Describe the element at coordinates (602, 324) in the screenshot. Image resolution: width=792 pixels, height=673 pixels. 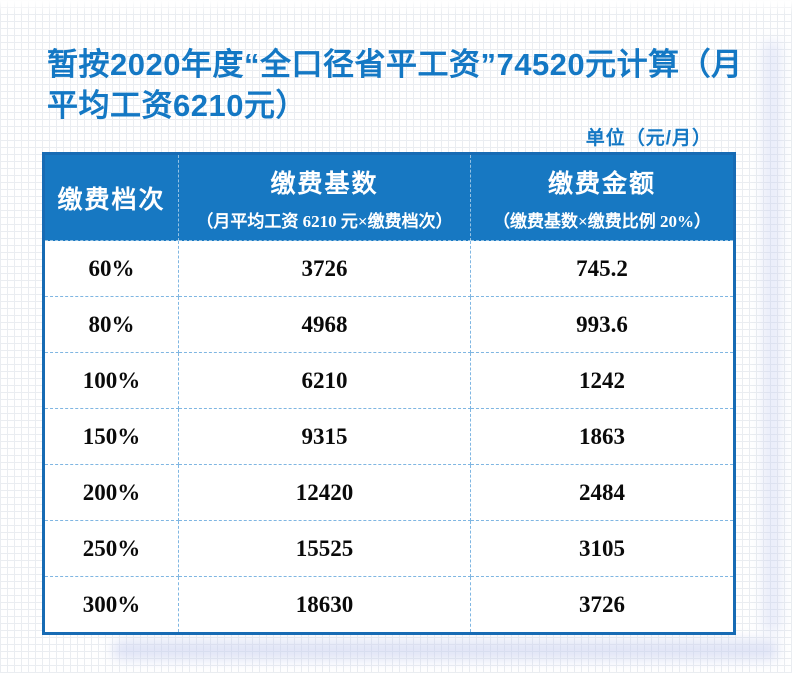
I see `amount-value: 993.6` at that location.